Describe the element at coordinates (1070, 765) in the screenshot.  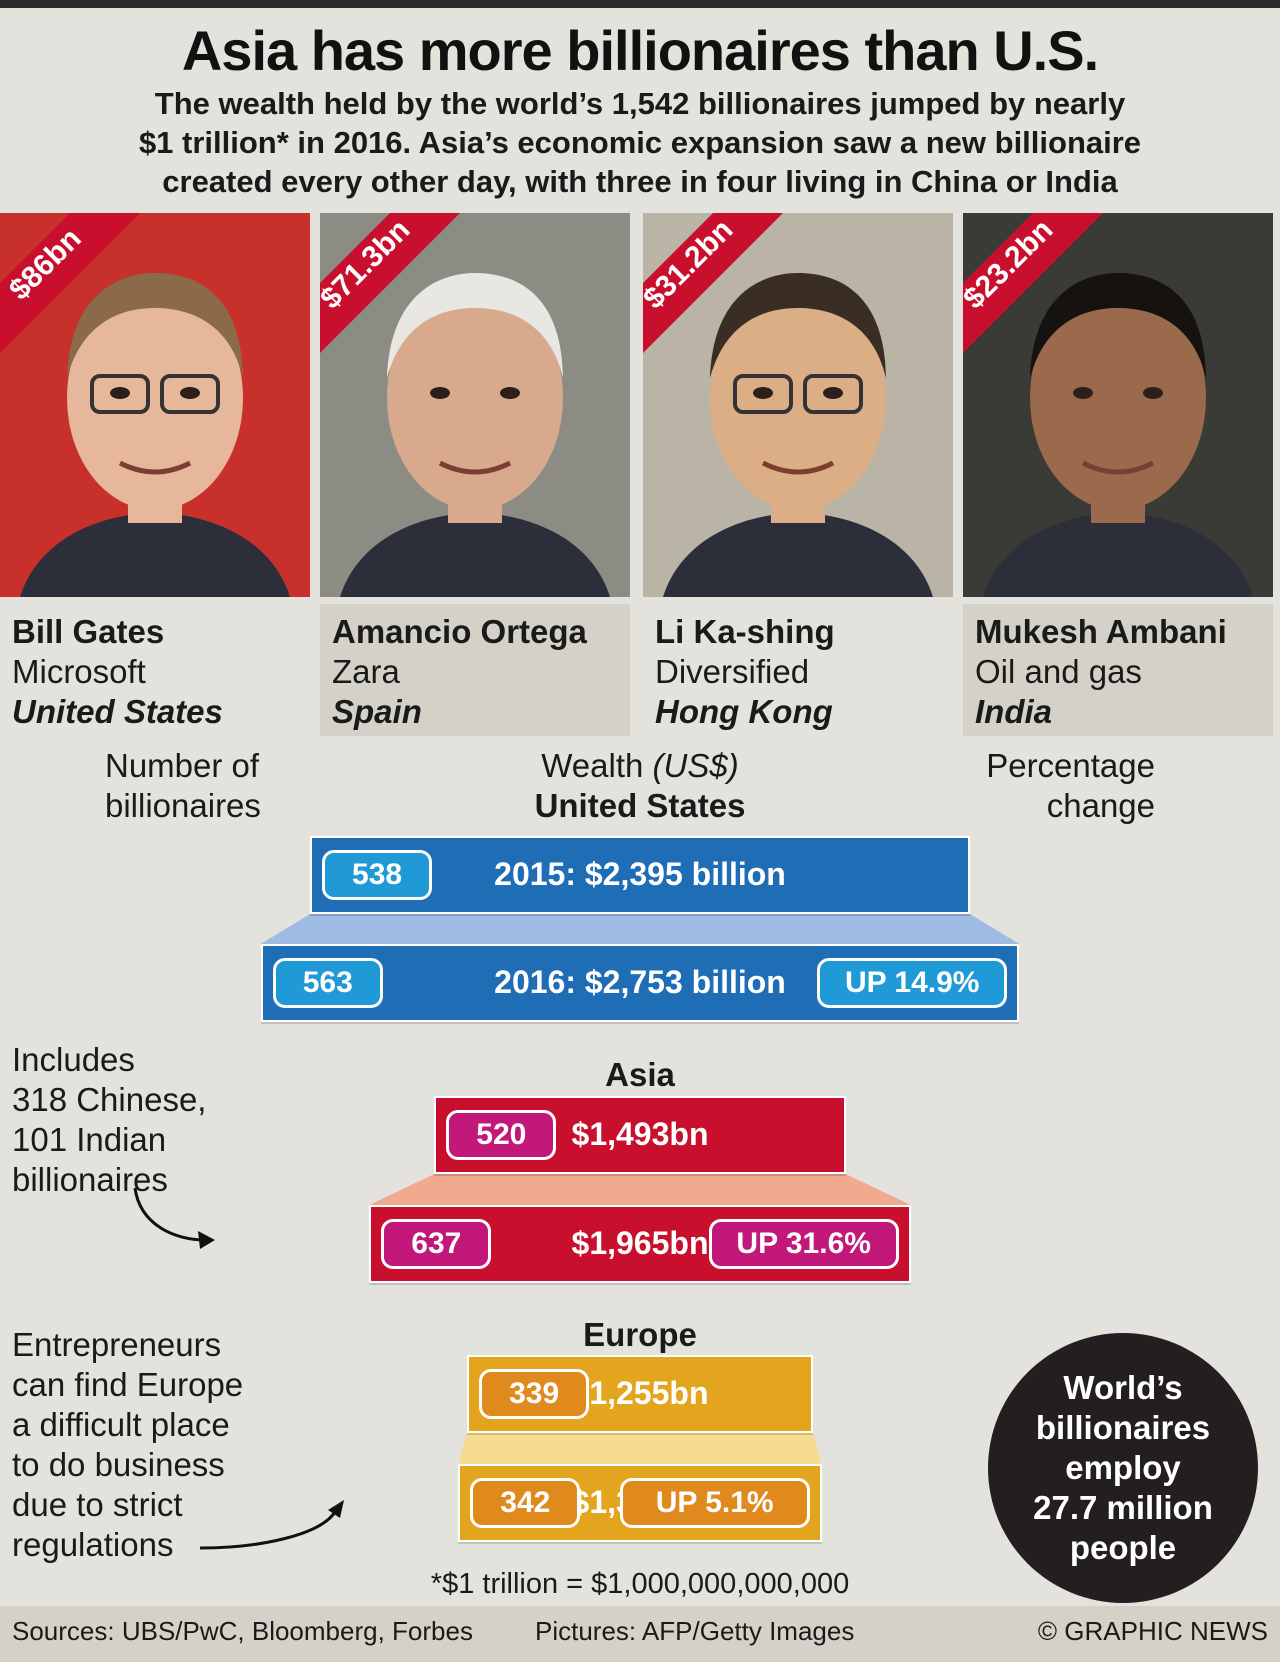
I see `header-line: Percentage` at that location.